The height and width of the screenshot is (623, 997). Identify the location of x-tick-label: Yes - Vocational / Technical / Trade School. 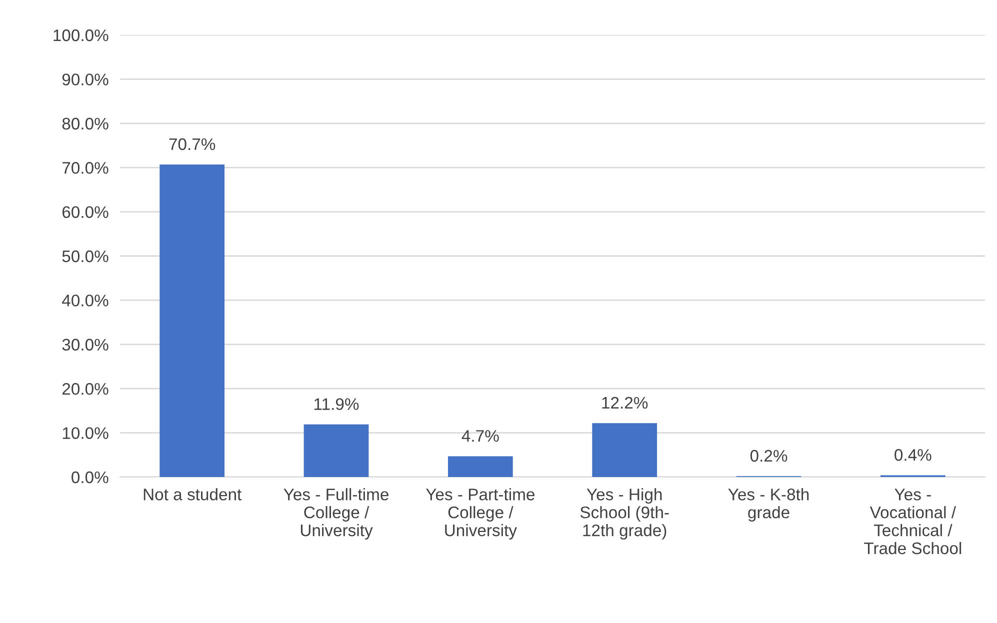
(913, 521).